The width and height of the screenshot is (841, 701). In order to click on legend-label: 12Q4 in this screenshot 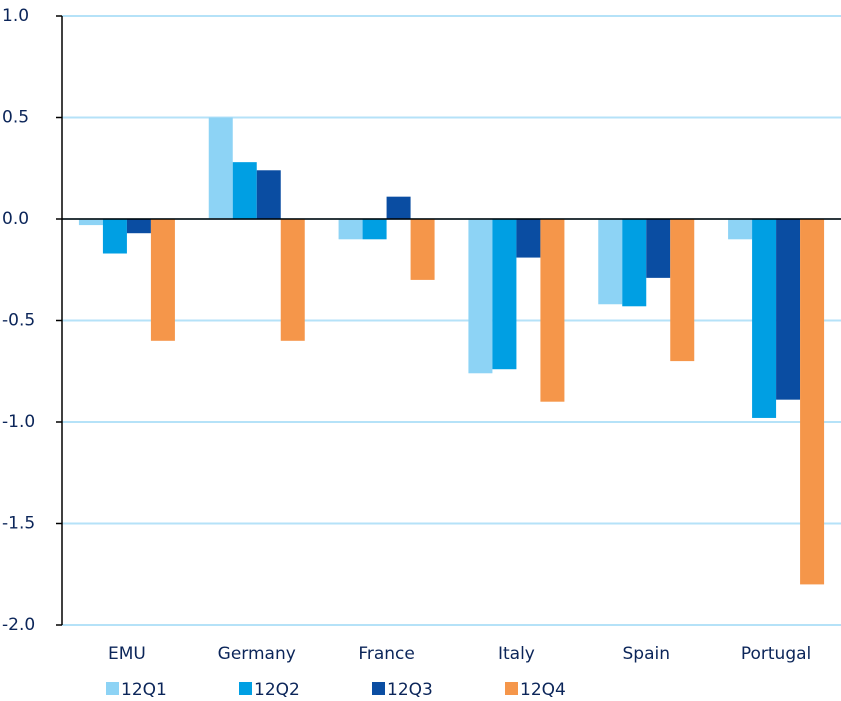, I will do `click(543, 690)`.